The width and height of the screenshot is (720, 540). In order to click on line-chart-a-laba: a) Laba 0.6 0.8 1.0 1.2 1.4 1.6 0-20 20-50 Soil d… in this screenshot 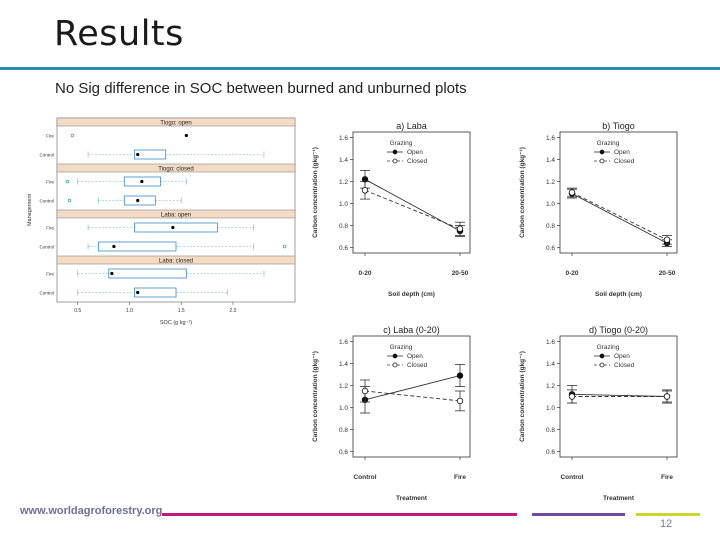, I will do `click(391, 209)`.